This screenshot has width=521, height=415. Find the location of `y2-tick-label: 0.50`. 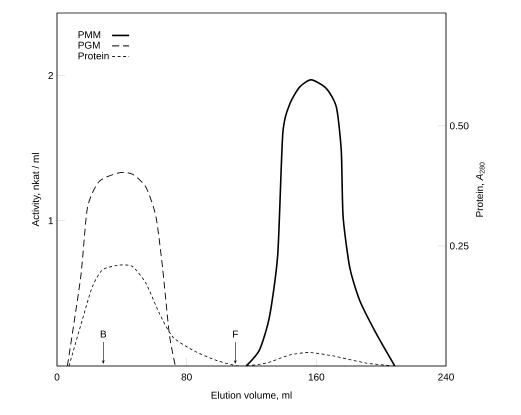

y2-tick-label: 0.50 is located at coordinates (459, 126).